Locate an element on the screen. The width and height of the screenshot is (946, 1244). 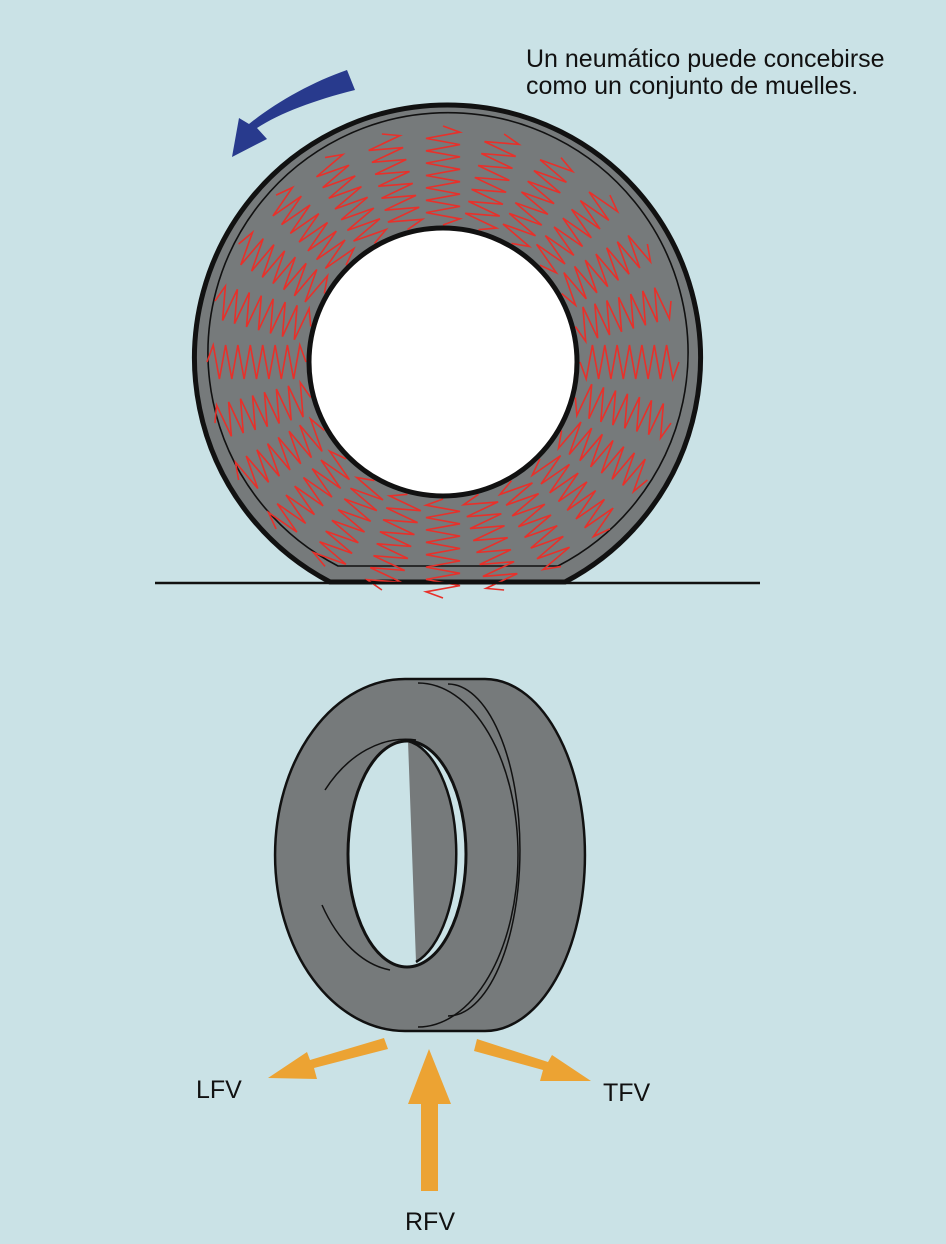
caption-line-1: Un neumático puede concebirse is located at coordinates (705, 59).